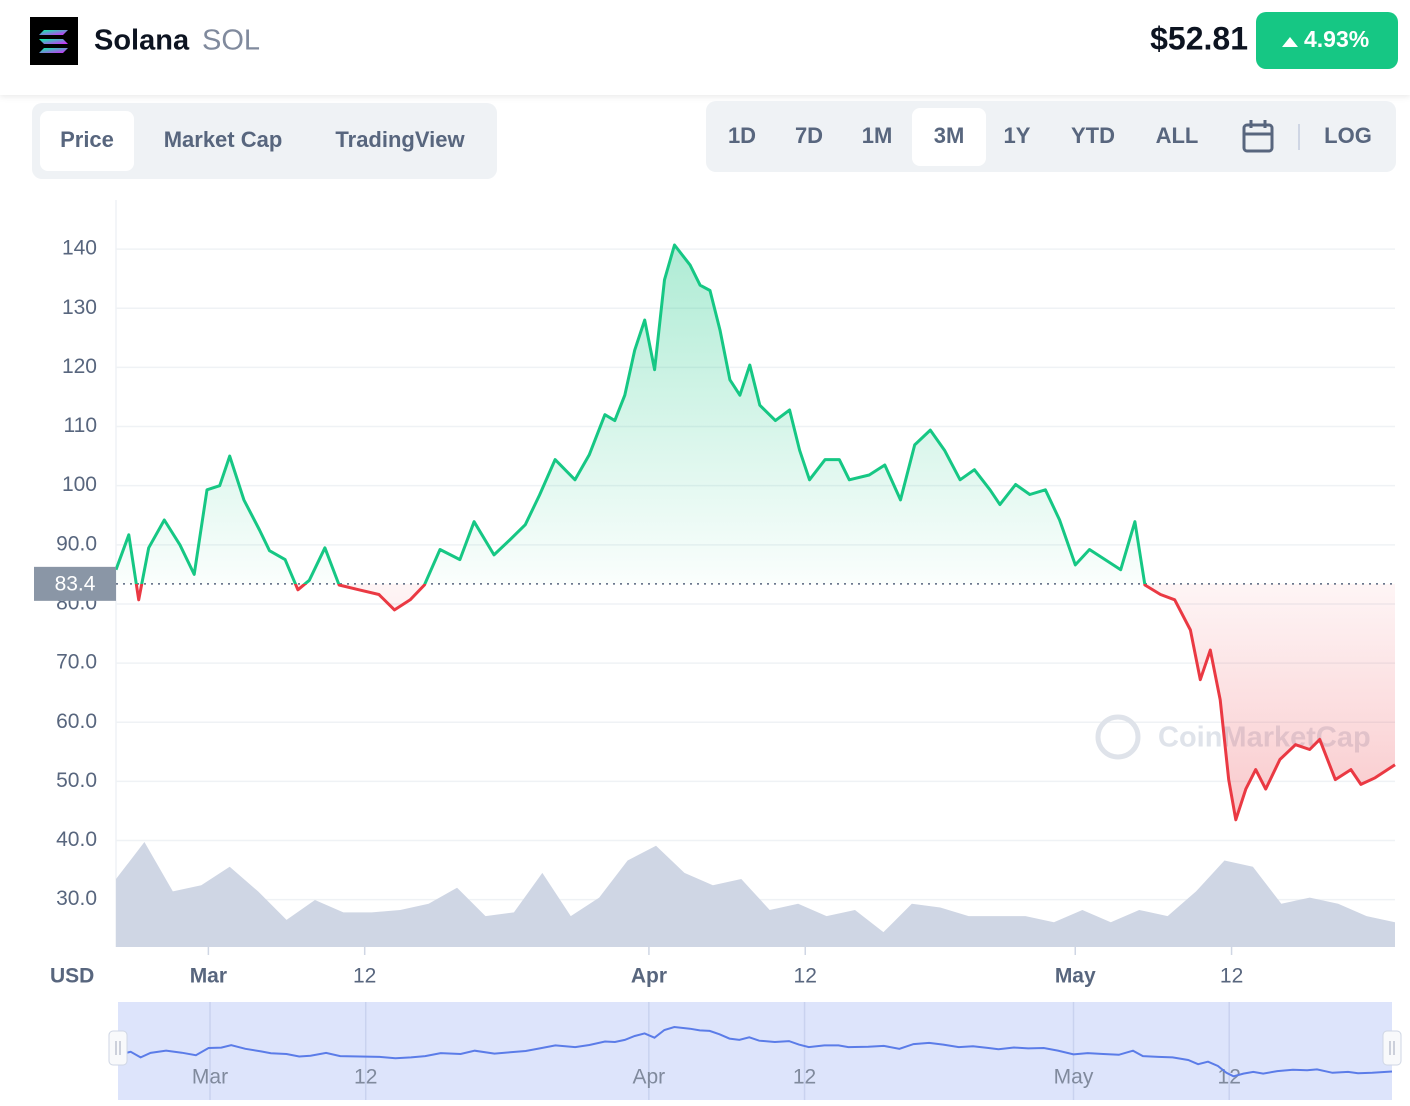  I want to click on change: 4.93%, so click(1336, 39).